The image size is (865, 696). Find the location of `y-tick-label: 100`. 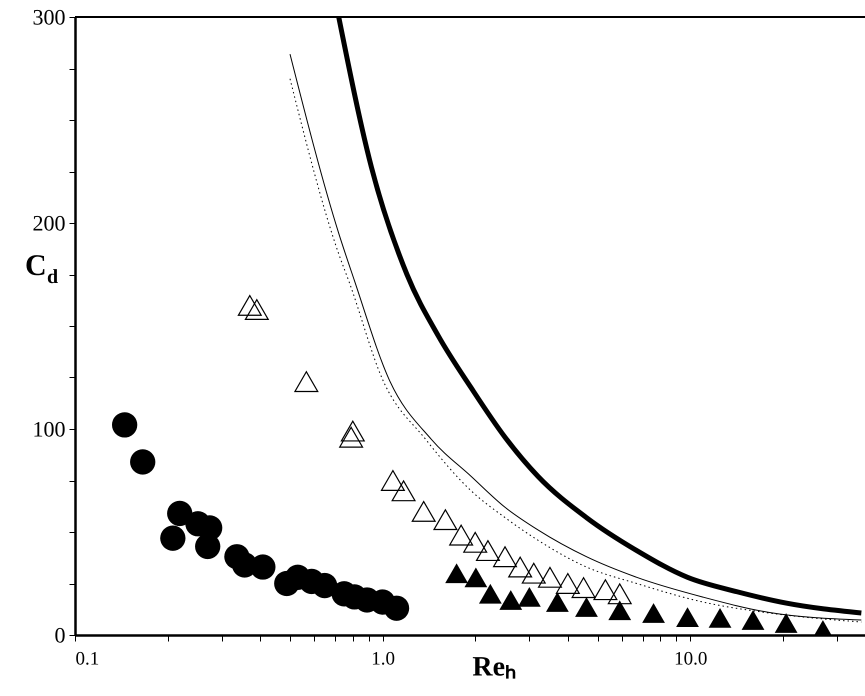

y-tick-label: 100 is located at coordinates (49, 429).